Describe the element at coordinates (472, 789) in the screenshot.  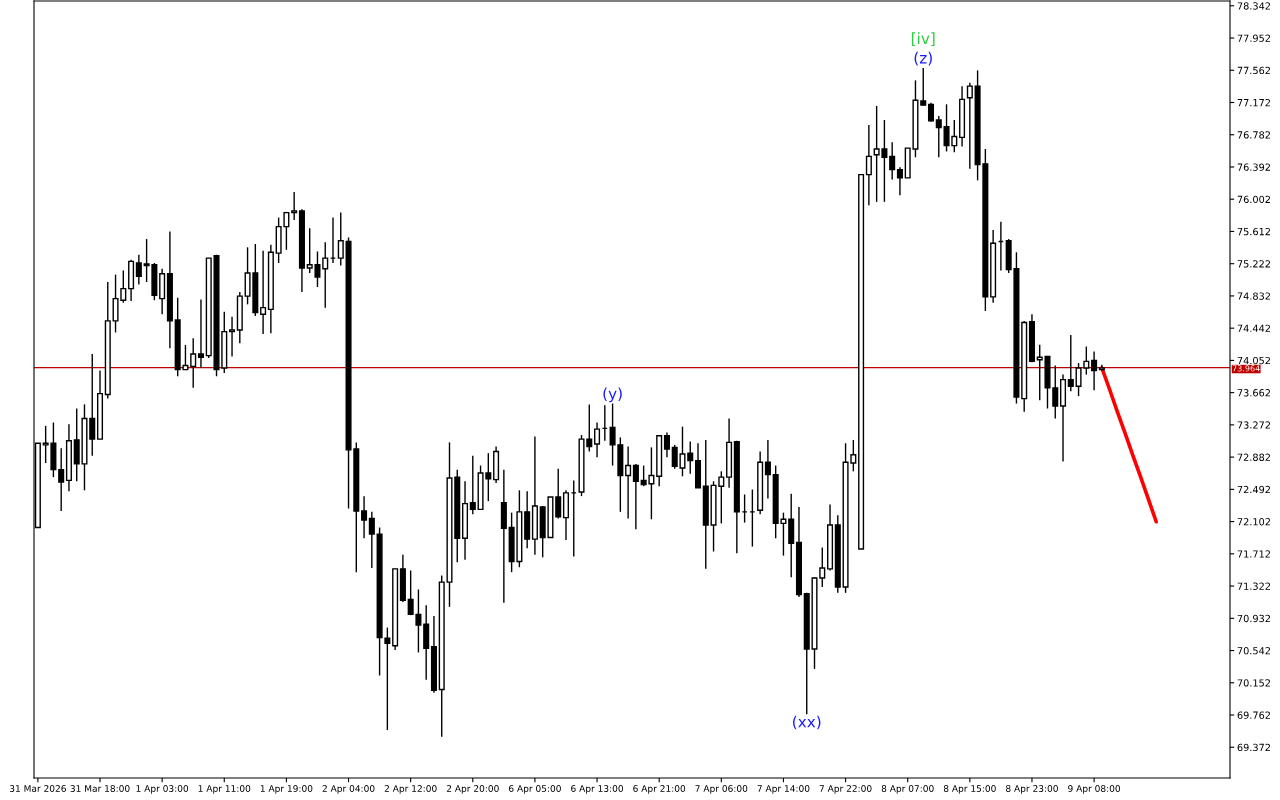
I see `x-tick-label: 2 Apr 20:00` at that location.